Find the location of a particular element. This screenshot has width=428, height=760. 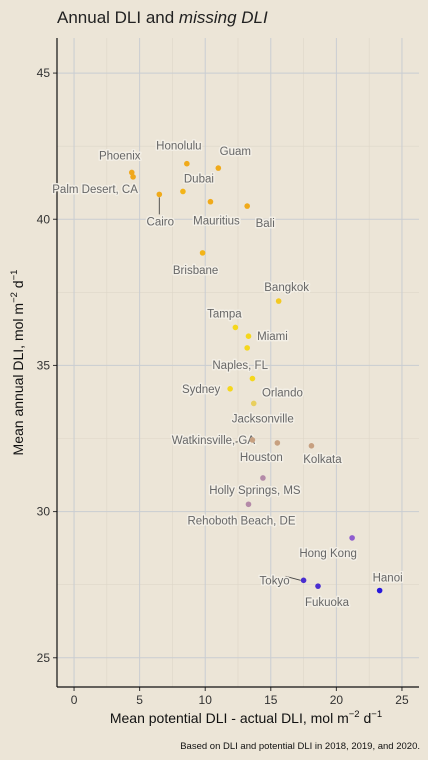

point-label: Houston is located at coordinates (261, 458).